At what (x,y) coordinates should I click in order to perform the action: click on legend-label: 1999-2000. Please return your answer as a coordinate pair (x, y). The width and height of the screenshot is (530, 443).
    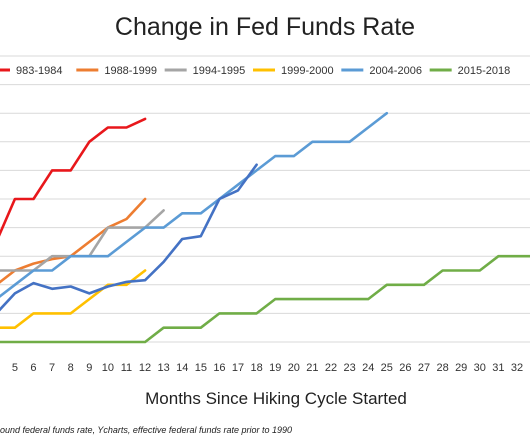
    Looking at the image, I should click on (307, 71).